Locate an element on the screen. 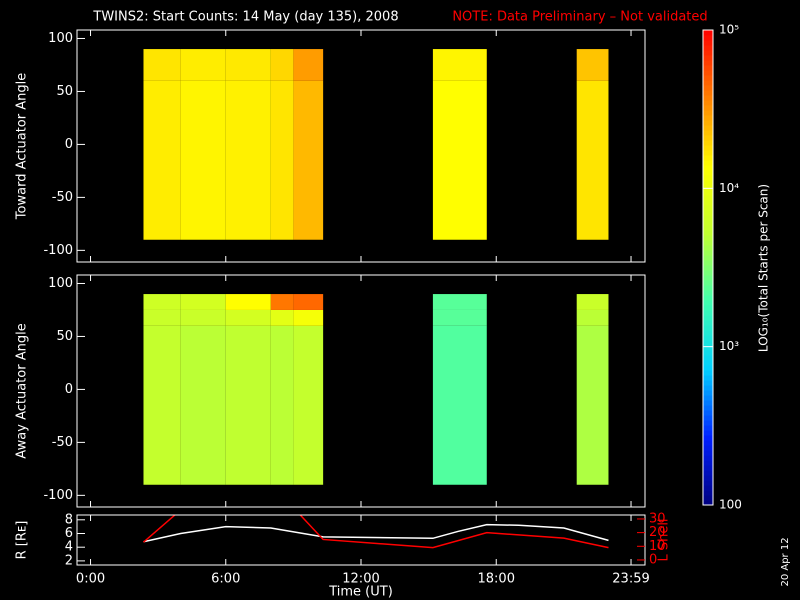 The height and width of the screenshot is (600, 800). y-tick-label: 100 is located at coordinates (60, 283).